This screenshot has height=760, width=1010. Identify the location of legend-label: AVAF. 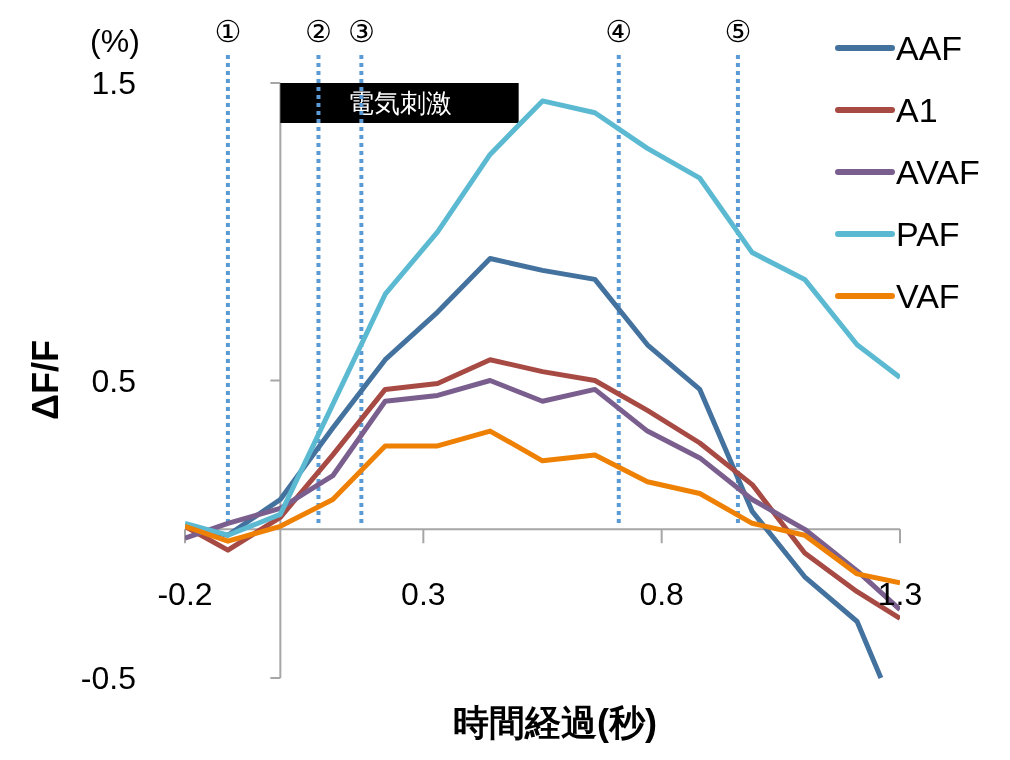
(938, 172).